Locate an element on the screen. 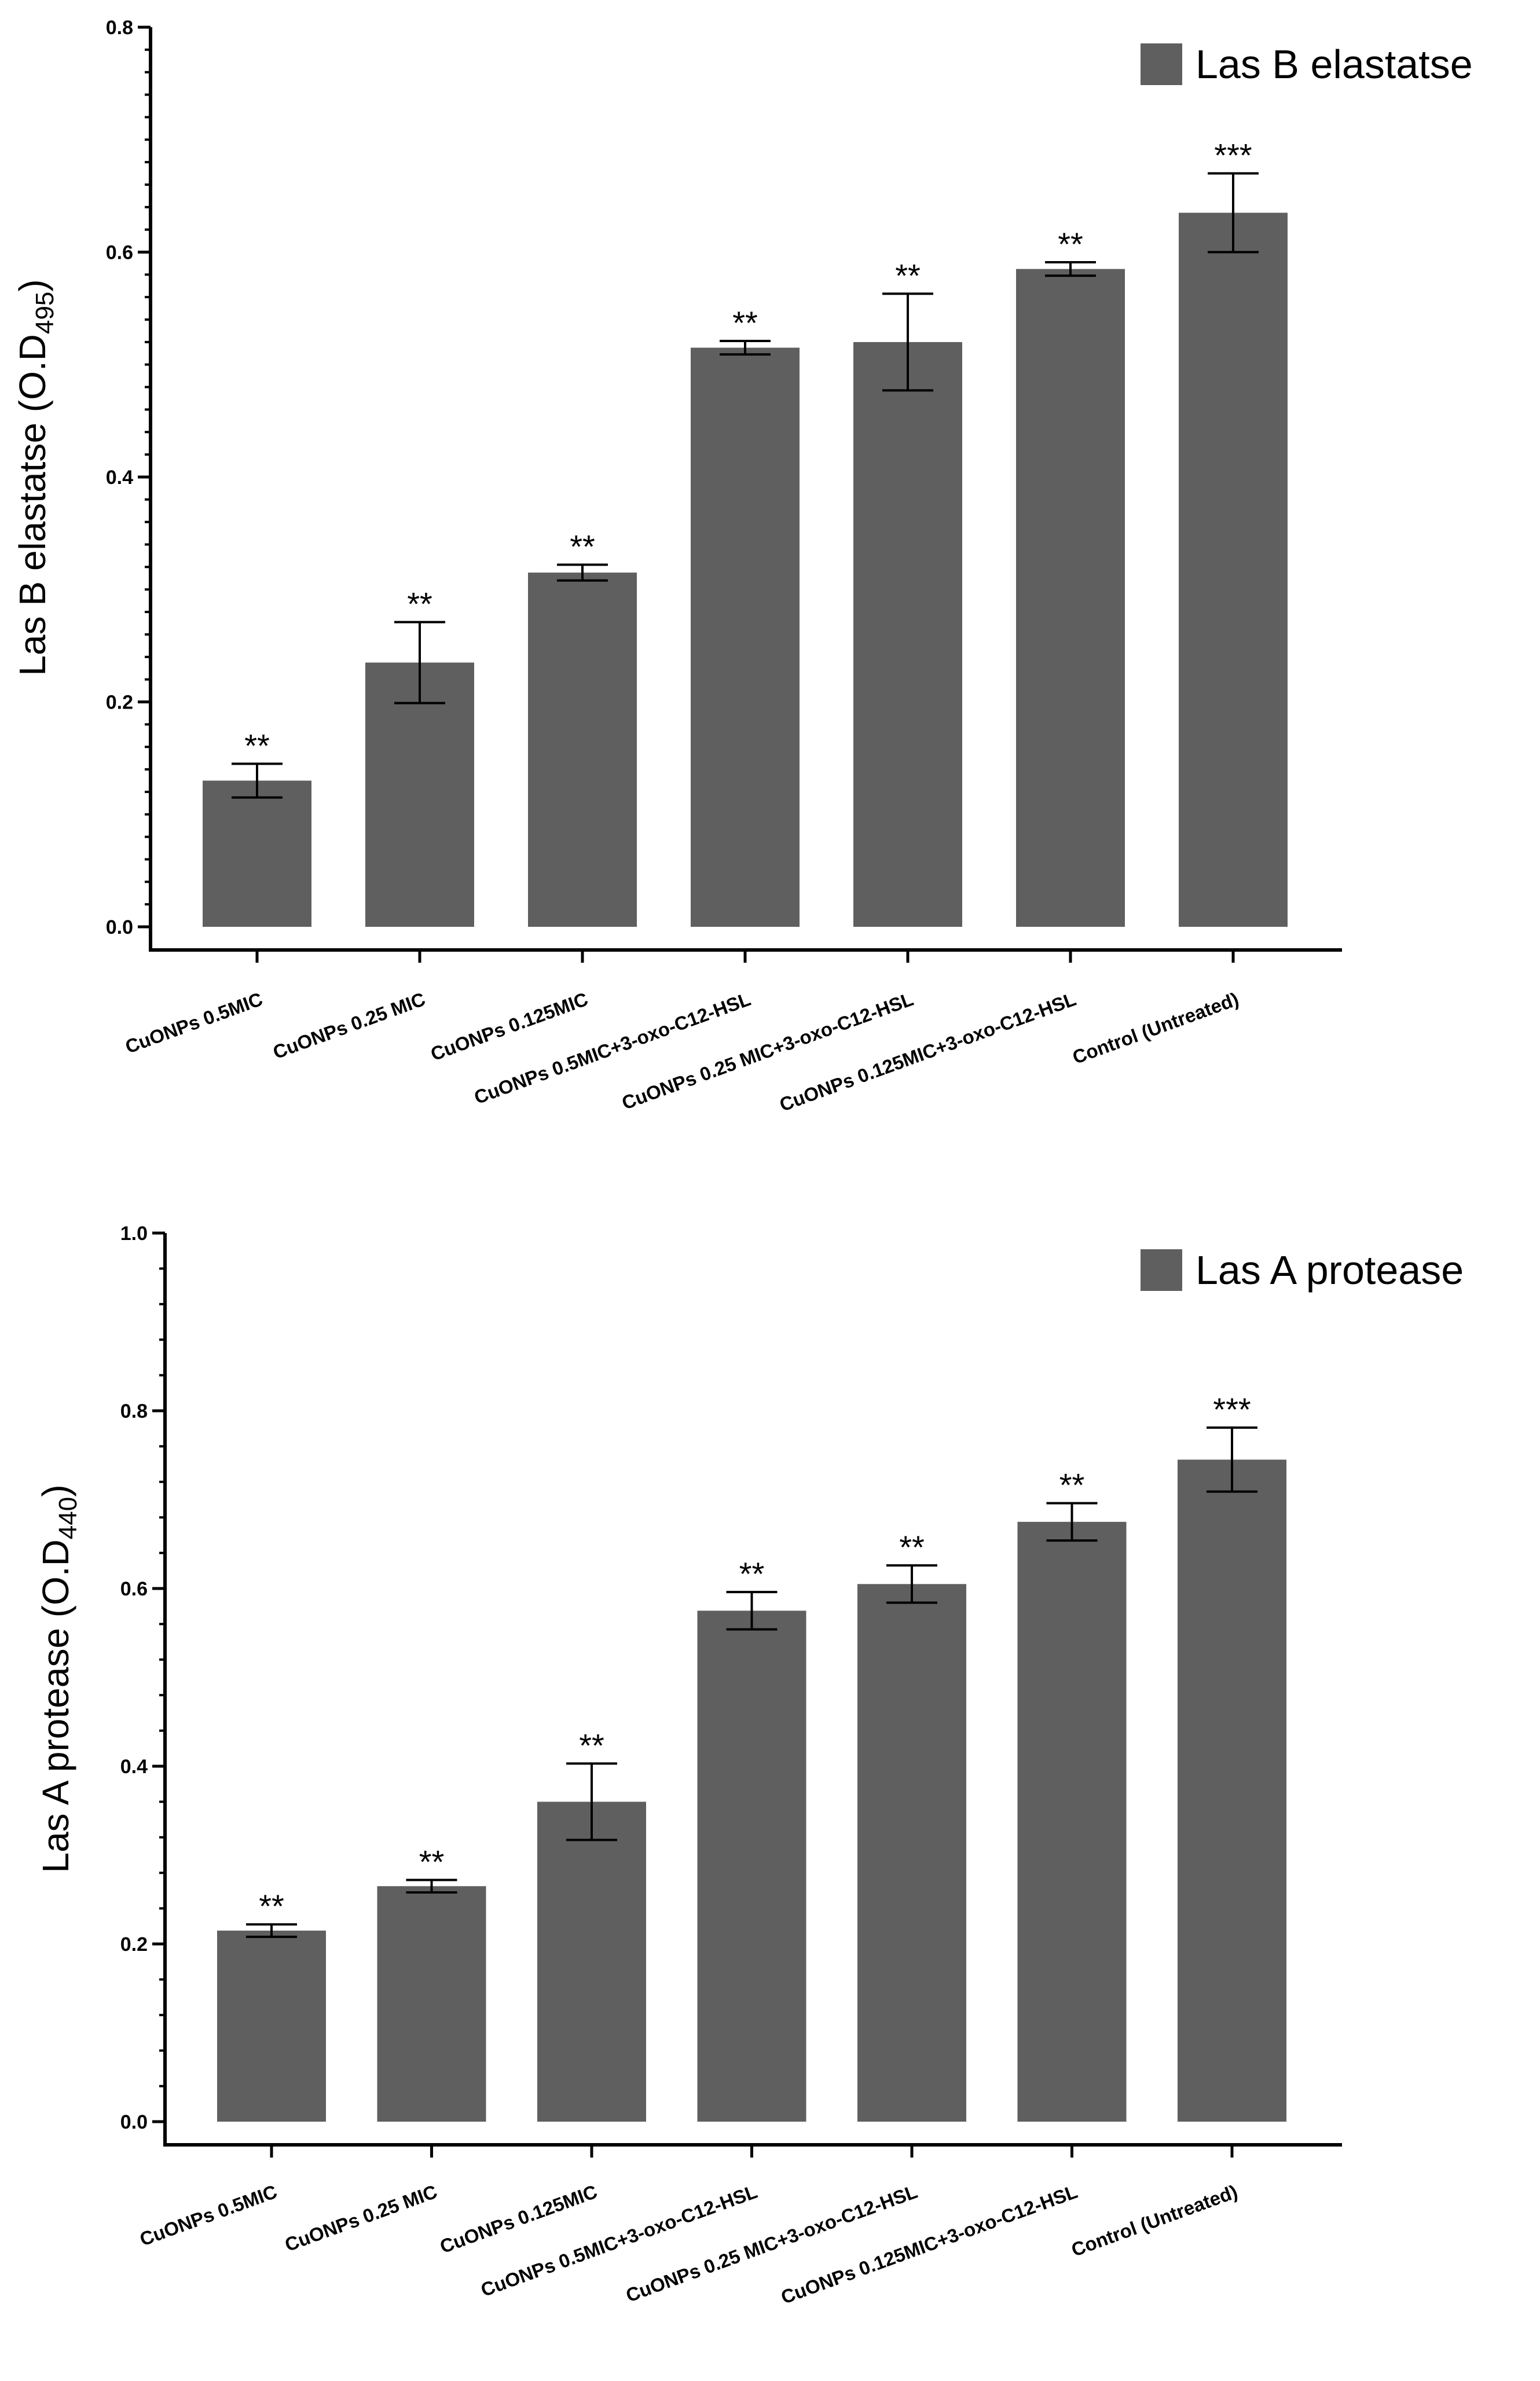  y-tick-label: 1.0 is located at coordinates (134, 1234).